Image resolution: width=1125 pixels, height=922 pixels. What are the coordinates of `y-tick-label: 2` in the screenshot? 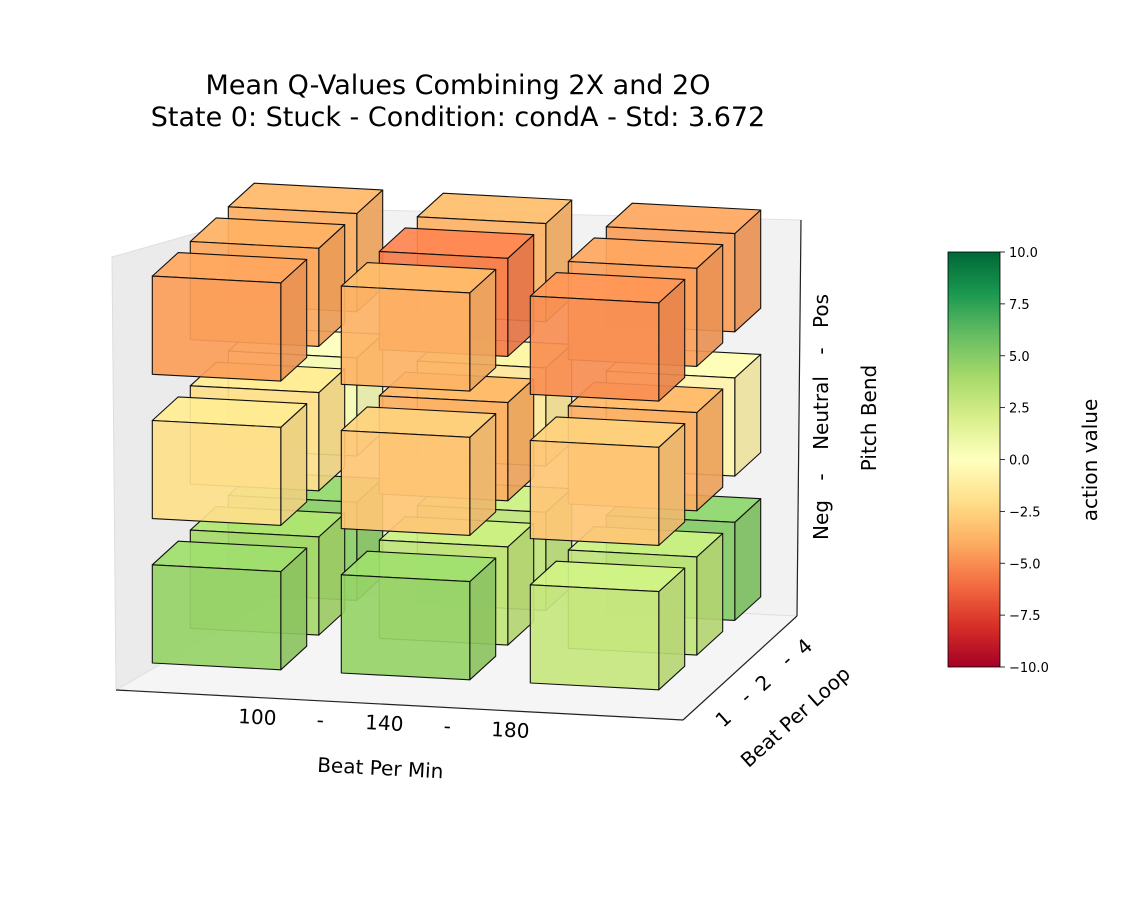 It's located at (764, 683).